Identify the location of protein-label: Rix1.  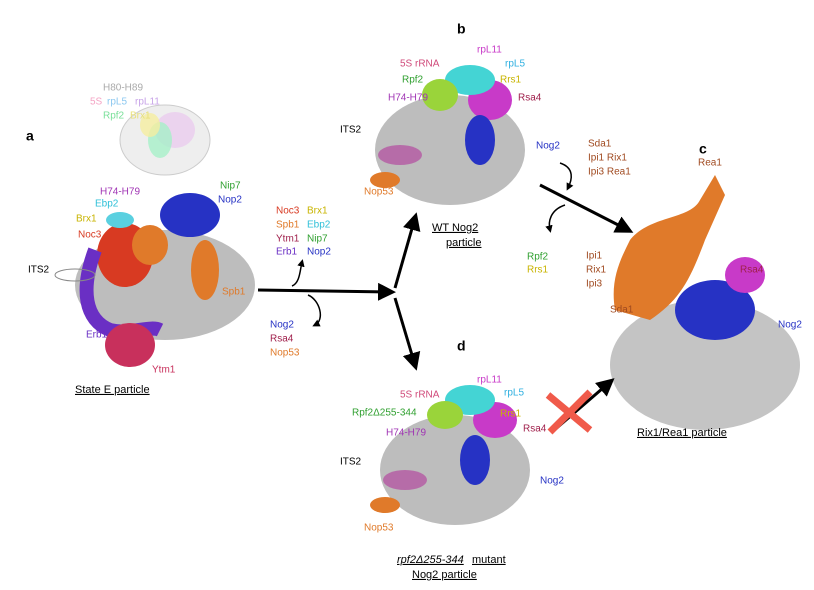
(596, 270).